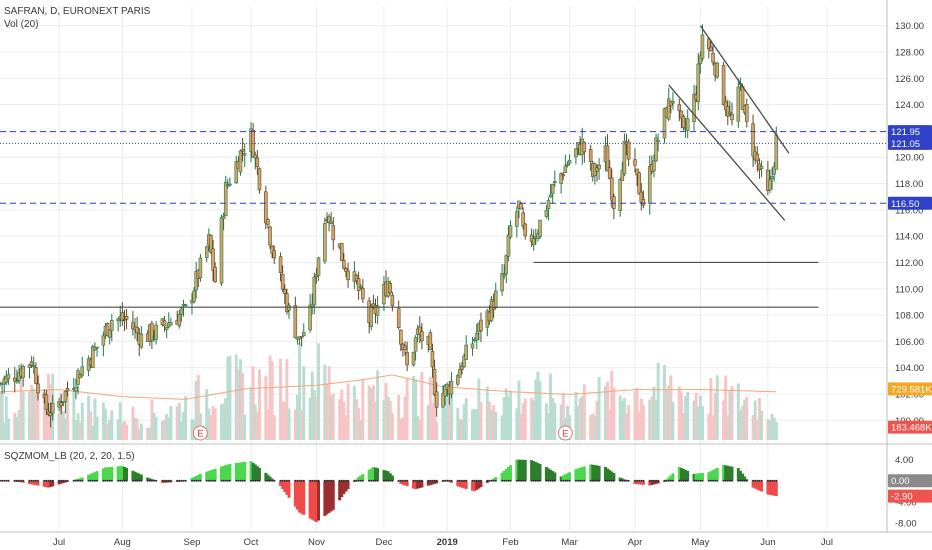 The height and width of the screenshot is (550, 932). Describe the element at coordinates (729, 123) in the screenshot. I see `trend-layer` at that location.